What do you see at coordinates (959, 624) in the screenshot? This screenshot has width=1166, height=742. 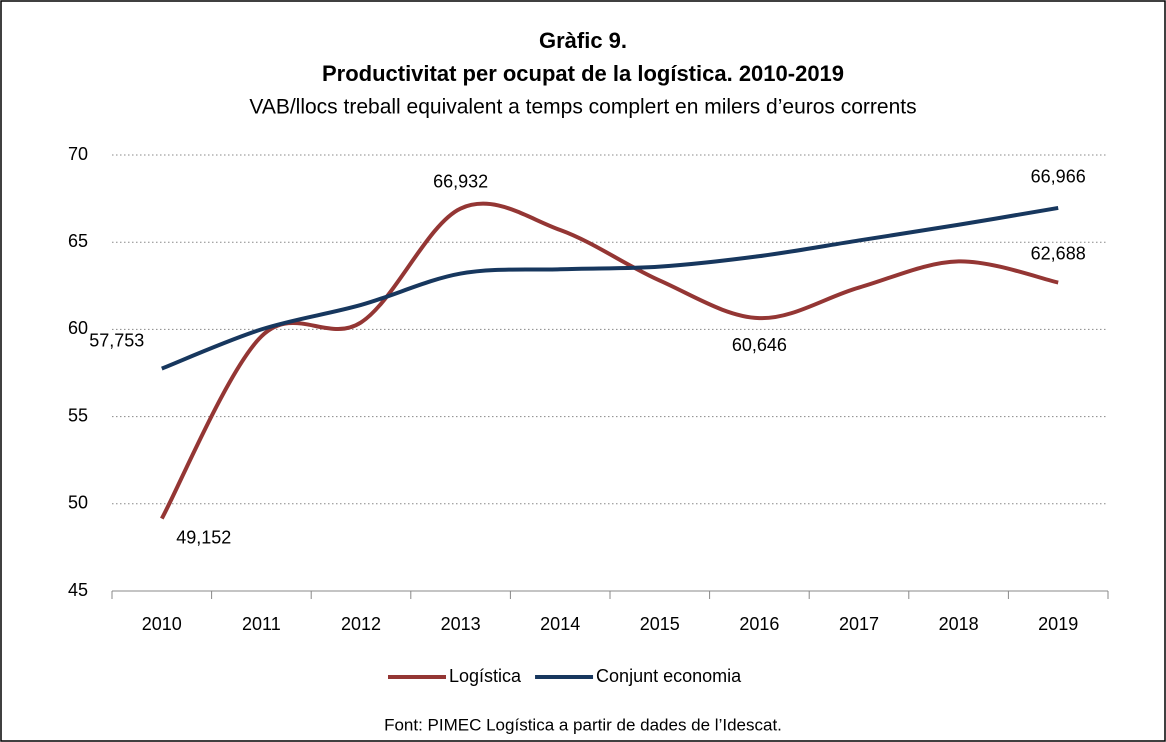 I see `x-tick-label: 2018` at bounding box center [959, 624].